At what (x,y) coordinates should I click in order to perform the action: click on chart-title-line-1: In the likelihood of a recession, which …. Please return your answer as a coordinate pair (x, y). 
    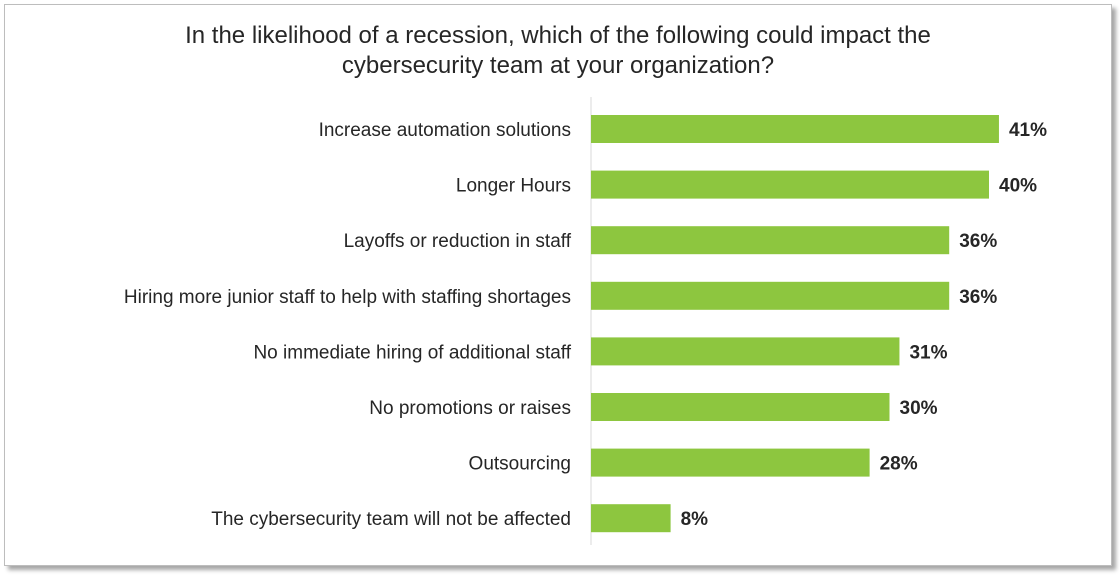
    Looking at the image, I should click on (558, 35).